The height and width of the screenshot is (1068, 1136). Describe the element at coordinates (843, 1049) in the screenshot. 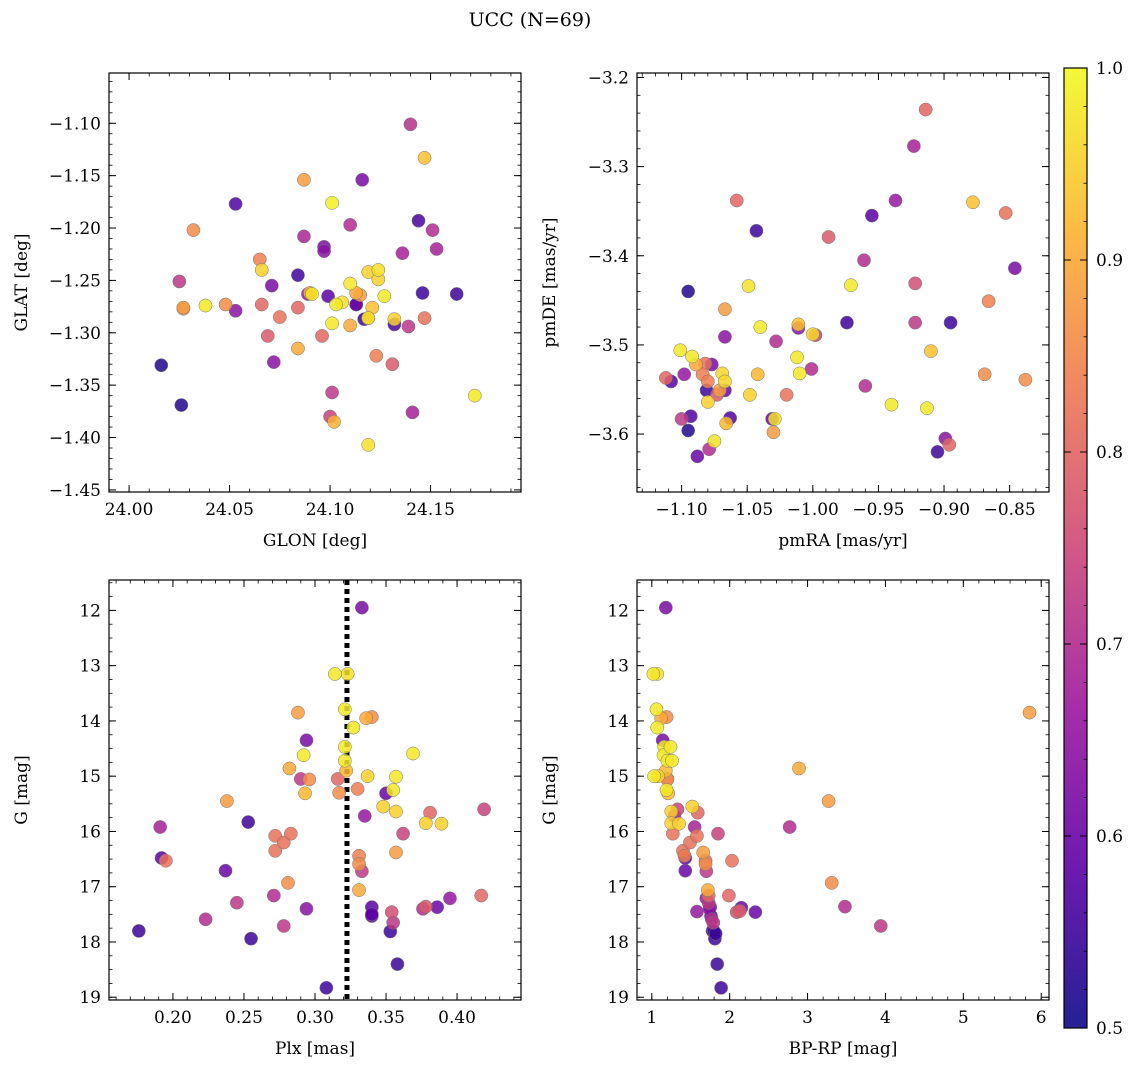

I see `x-axis-label: BP-RP [mag]` at that location.